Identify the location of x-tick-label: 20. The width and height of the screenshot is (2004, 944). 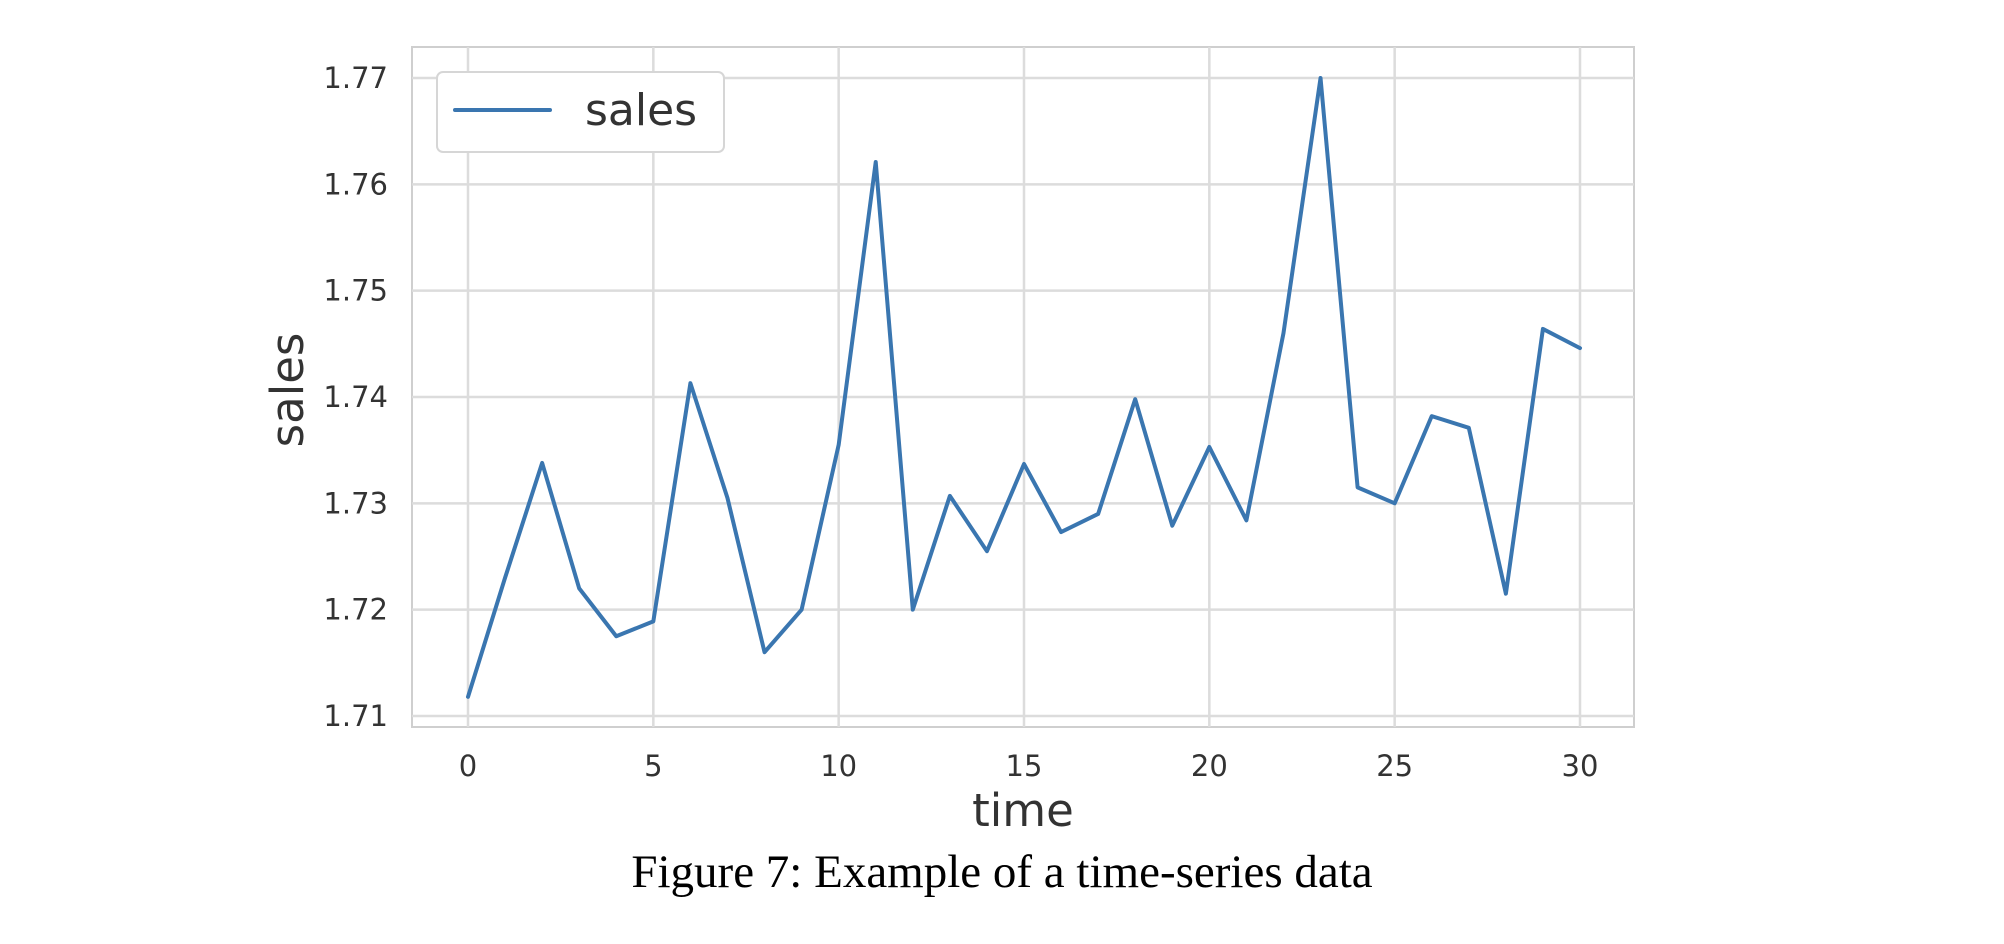
(1209, 766).